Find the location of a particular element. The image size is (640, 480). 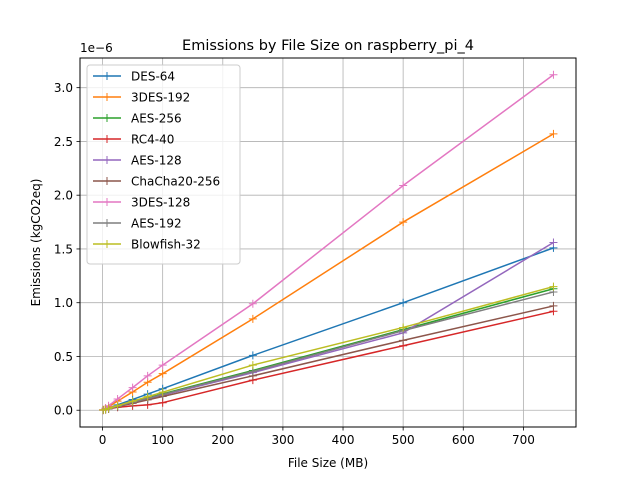

x-axis-ticks: 0 100 200 300 400 500 600 700 is located at coordinates (317, 437).